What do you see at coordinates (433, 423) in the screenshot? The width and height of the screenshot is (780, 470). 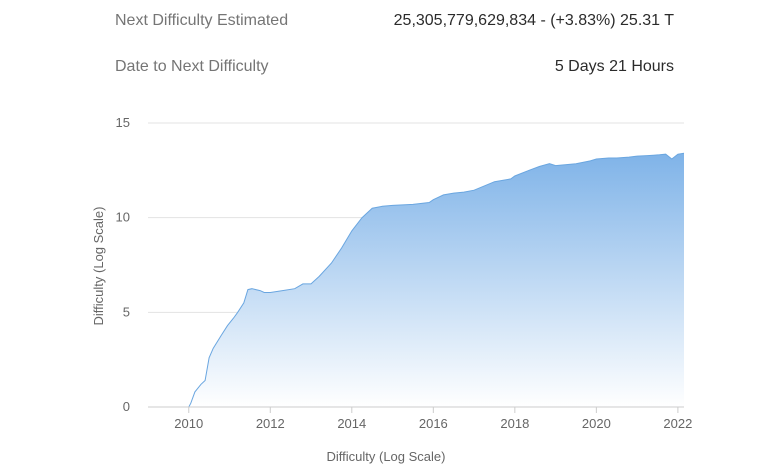 I see `x-tick-label: 2016` at bounding box center [433, 423].